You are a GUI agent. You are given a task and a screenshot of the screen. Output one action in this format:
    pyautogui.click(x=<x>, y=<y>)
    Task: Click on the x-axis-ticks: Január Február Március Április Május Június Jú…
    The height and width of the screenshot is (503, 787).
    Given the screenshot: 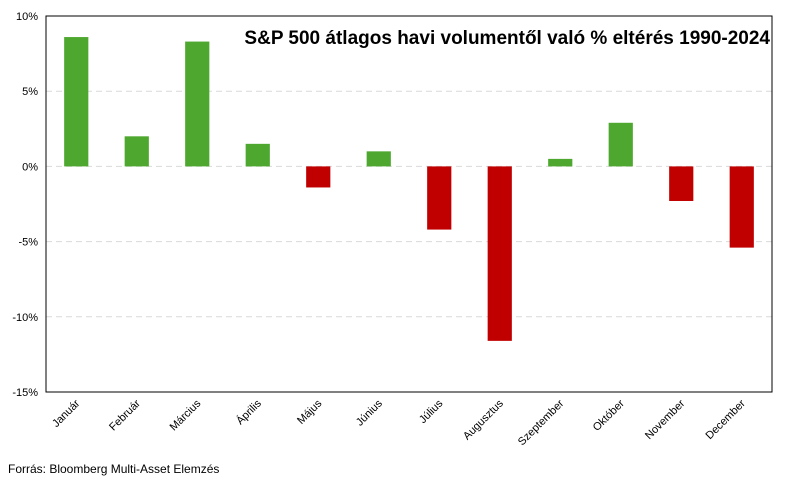 What is the action you would take?
    pyautogui.click(x=399, y=422)
    